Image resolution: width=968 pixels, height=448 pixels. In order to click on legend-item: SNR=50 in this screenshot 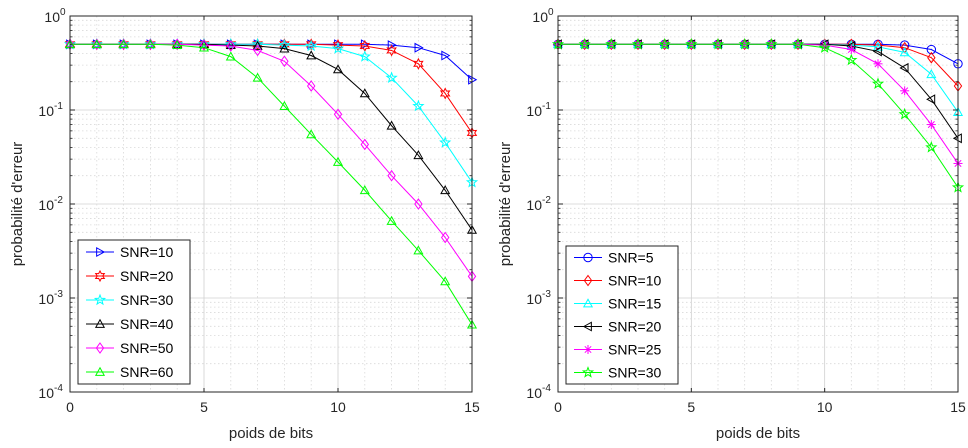, I will do `click(130, 348)`.